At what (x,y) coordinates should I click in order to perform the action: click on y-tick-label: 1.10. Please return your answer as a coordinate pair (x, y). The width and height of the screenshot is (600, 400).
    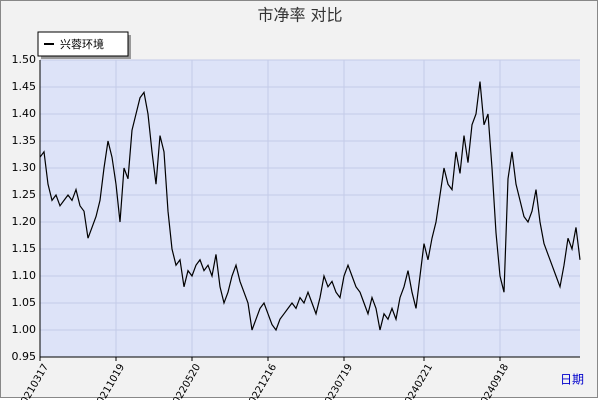
    Looking at the image, I should click on (24, 275).